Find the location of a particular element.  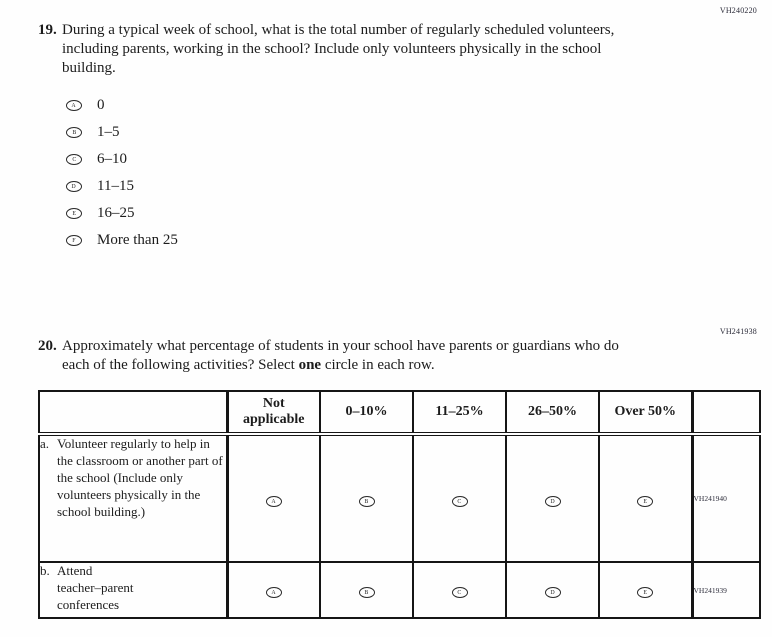

option-circle-a: A is located at coordinates (74, 105).